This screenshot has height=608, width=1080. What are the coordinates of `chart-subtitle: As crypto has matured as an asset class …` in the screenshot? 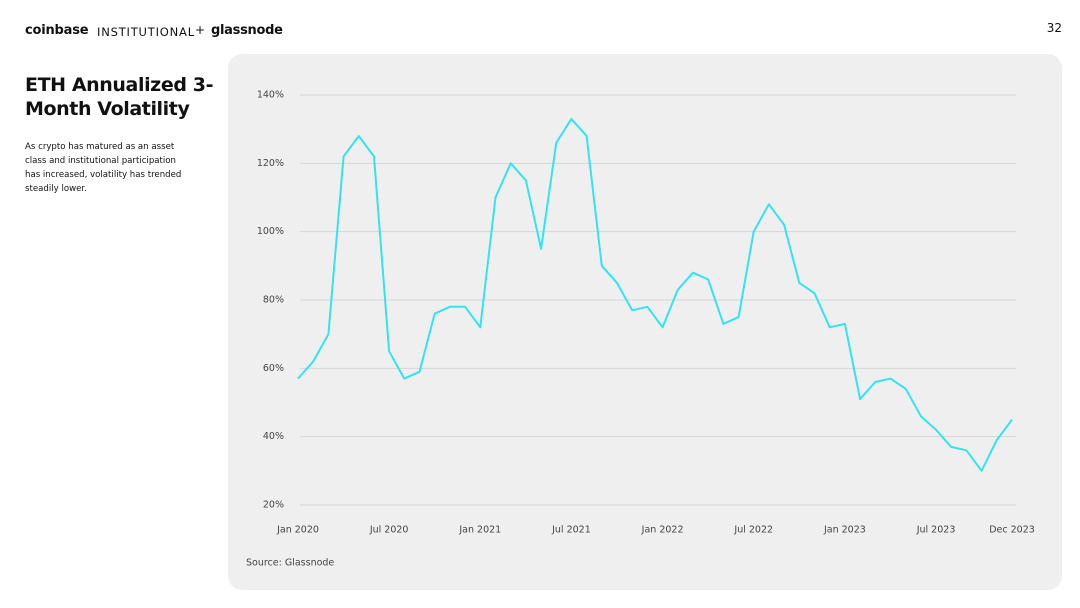 It's located at (103, 168).